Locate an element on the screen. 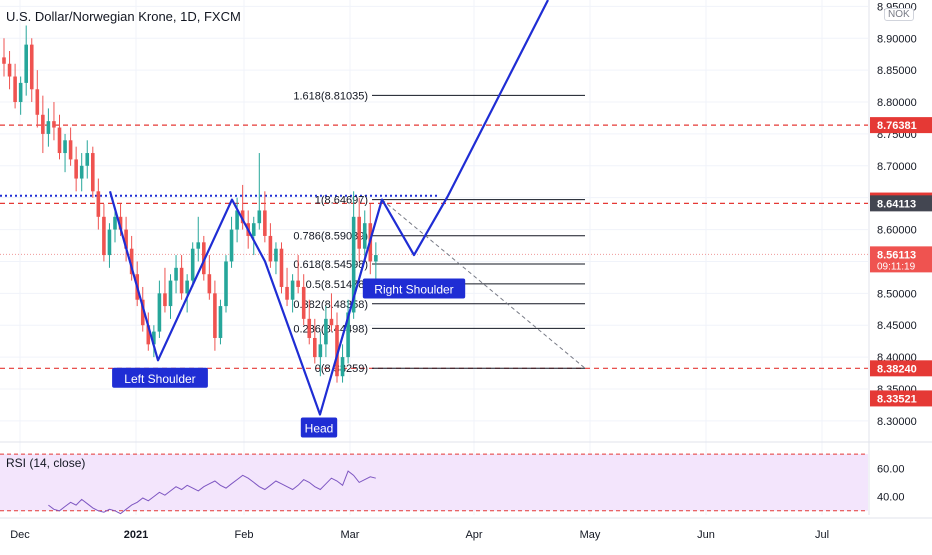 The height and width of the screenshot is (555, 932). chart-title: U.S. Dollar/Norwegian Krone, 1D, FXCM is located at coordinates (123, 16).